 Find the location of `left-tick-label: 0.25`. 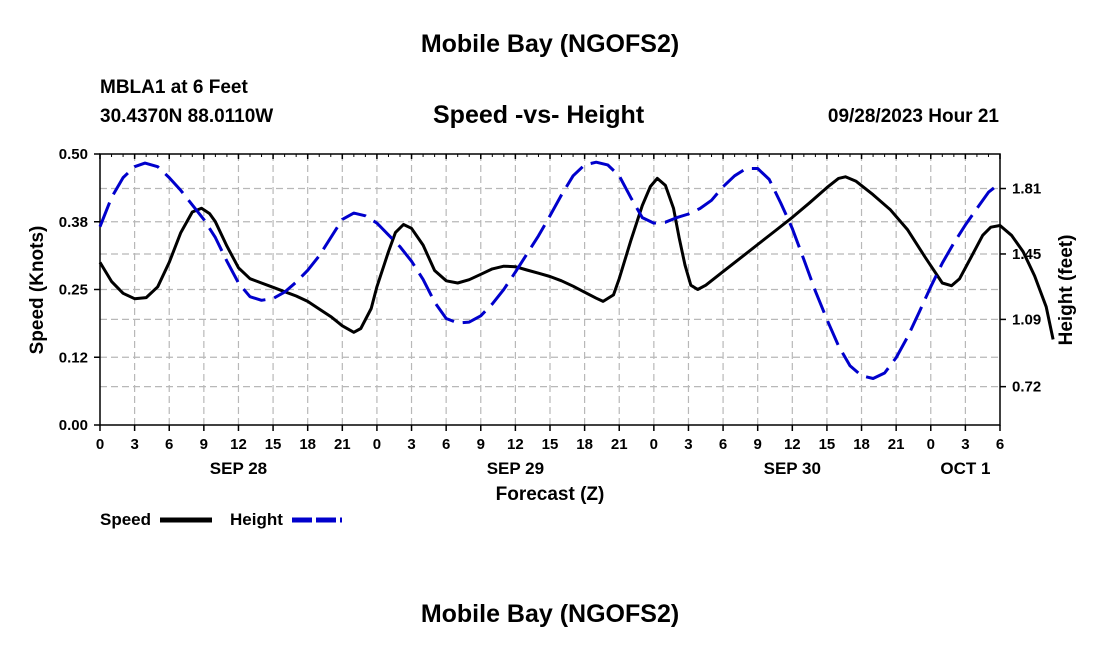

left-tick-label: 0.25 is located at coordinates (73, 290).